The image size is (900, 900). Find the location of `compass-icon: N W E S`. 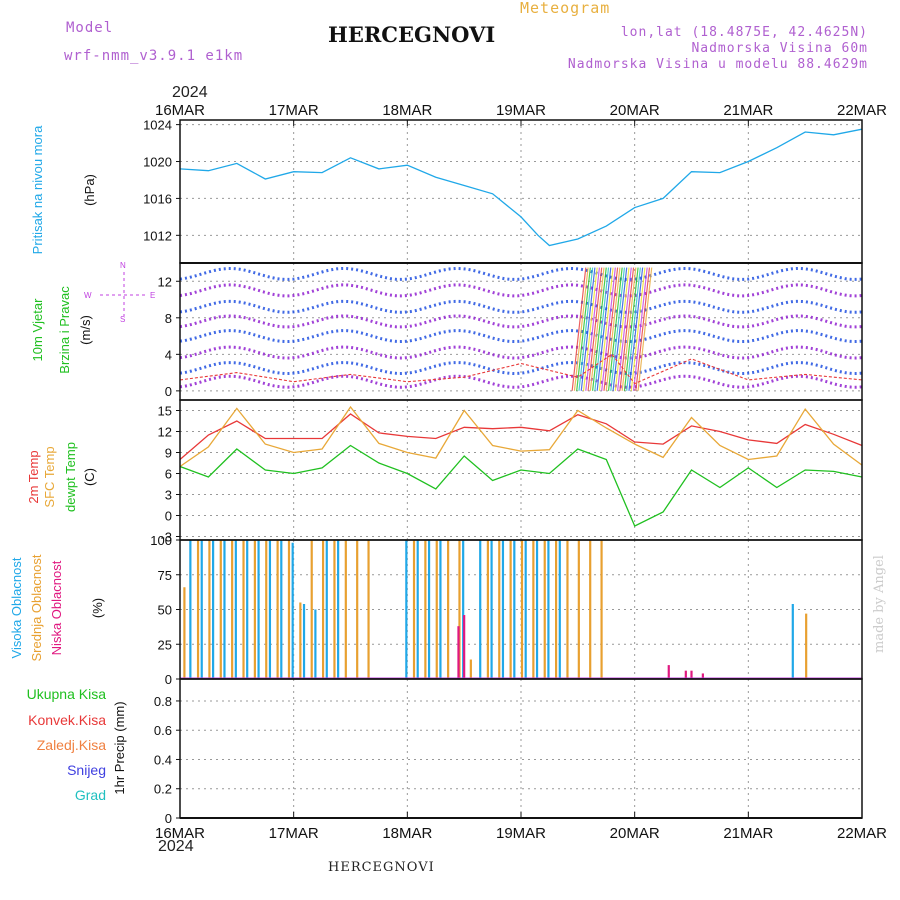

compass-icon: N W E S is located at coordinates (119, 292).